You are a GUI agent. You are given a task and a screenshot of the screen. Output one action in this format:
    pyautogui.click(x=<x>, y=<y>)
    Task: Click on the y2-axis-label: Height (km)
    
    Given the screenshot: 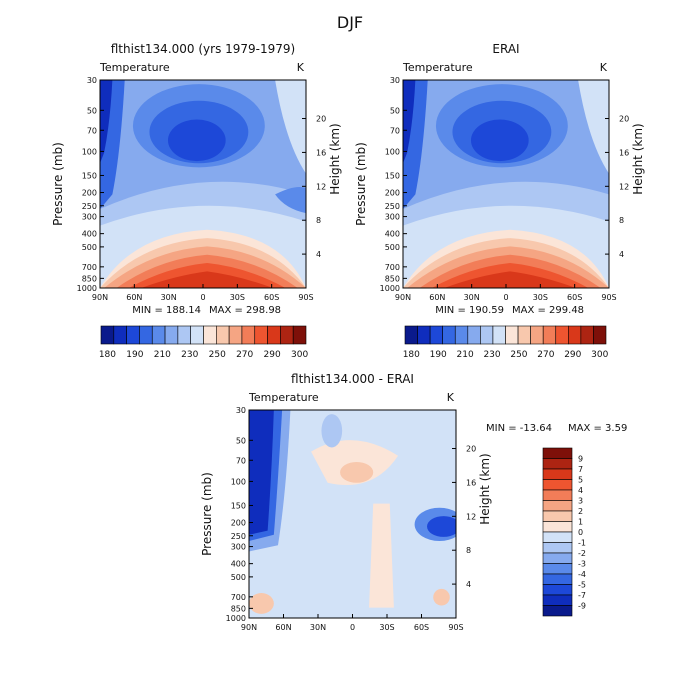 What is the action you would take?
    pyautogui.click(x=335, y=158)
    